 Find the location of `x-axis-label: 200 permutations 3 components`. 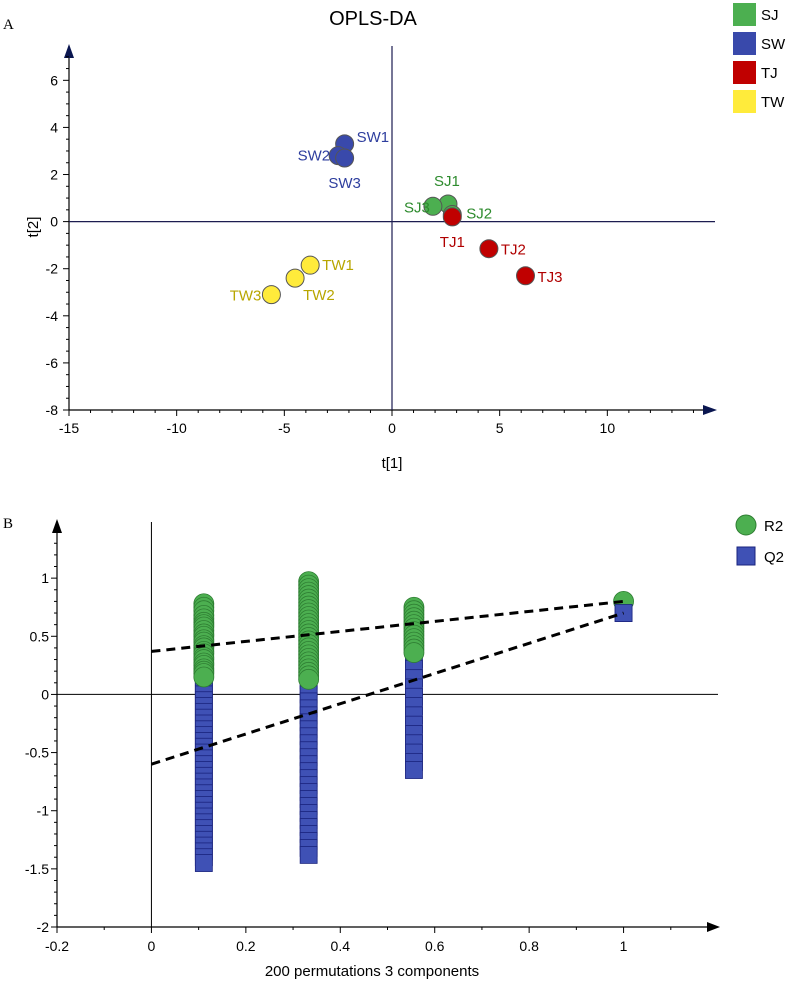

x-axis-label: 200 permutations 3 components is located at coordinates (372, 971).